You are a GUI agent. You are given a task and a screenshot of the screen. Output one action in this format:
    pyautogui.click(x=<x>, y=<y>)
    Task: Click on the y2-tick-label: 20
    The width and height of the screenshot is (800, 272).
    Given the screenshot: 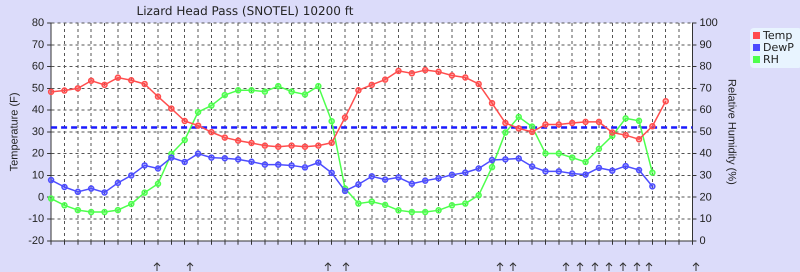 What is the action you would take?
    pyautogui.click(x=705, y=197)
    